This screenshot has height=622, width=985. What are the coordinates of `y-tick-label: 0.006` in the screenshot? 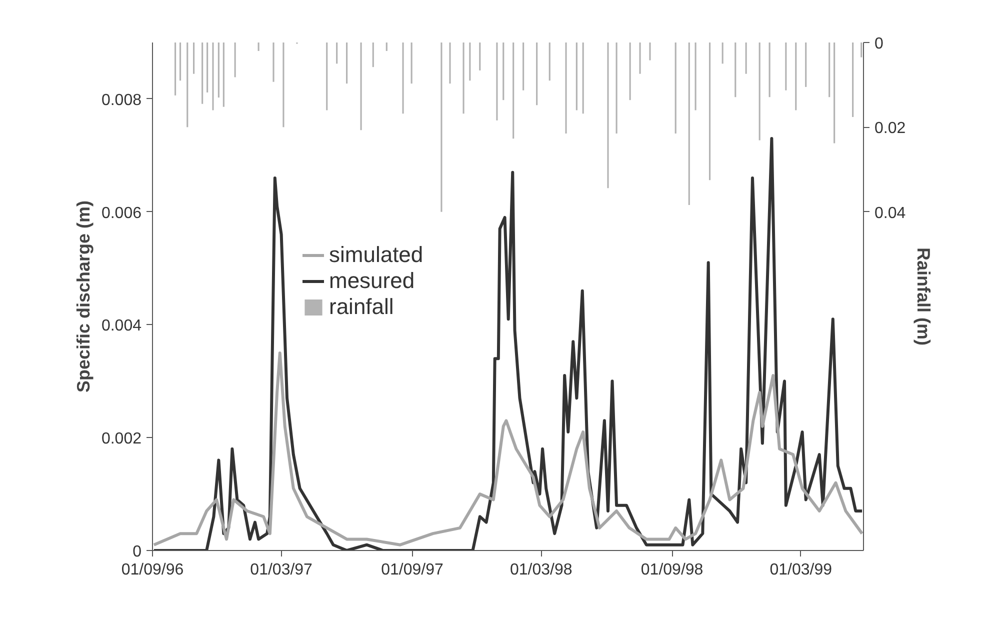 It's located at (121, 213).